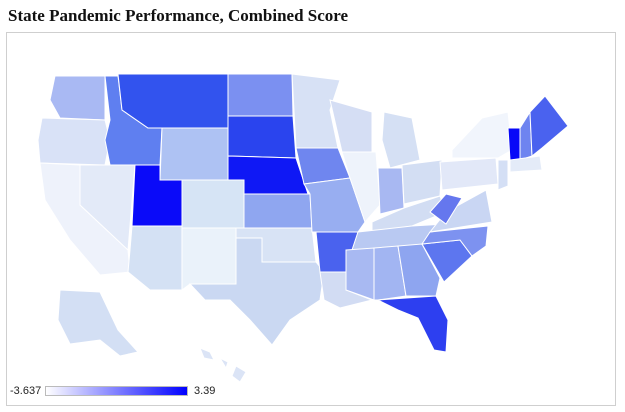 The height and width of the screenshot is (412, 625). Describe the element at coordinates (77, 98) in the screenshot. I see `state-WA` at that location.